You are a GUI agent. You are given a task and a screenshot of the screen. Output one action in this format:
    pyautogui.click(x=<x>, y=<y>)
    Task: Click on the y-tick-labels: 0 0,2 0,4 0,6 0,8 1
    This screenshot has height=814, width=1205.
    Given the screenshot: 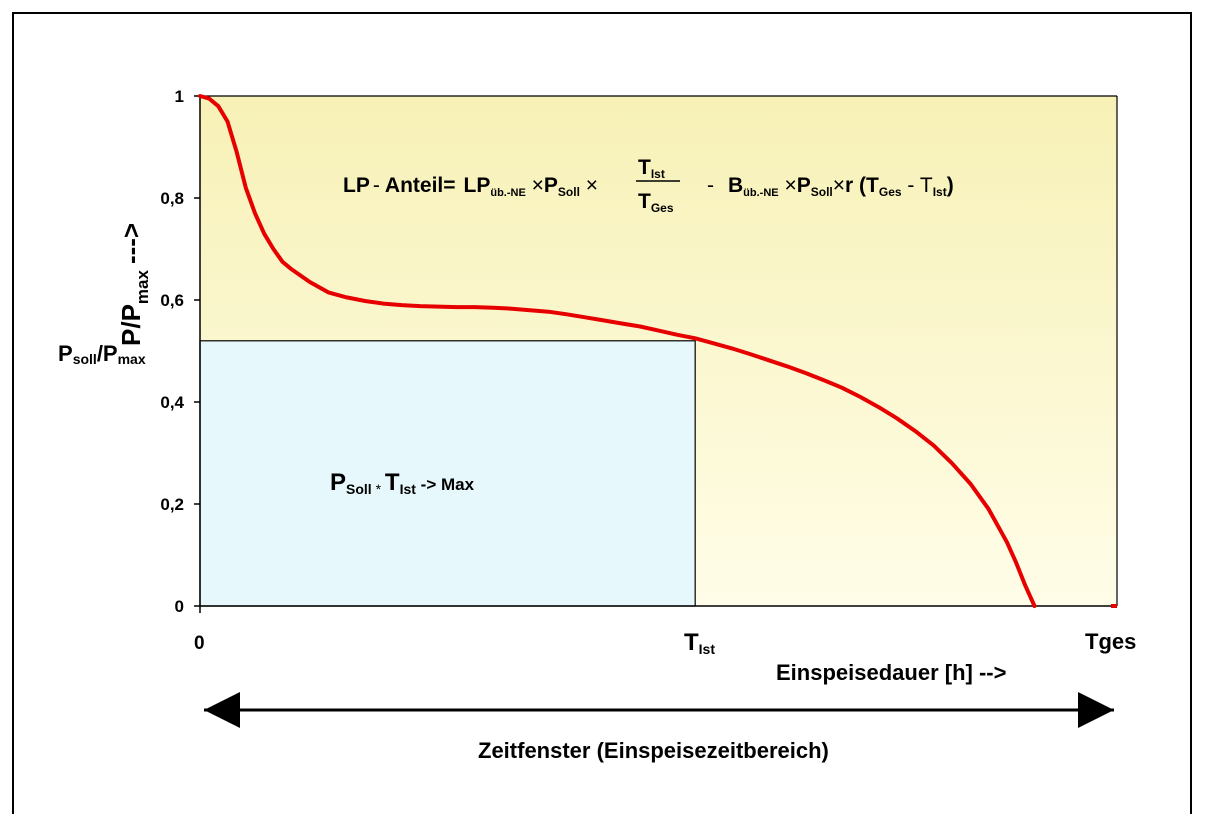 What is the action you would take?
    pyautogui.click(x=172, y=351)
    